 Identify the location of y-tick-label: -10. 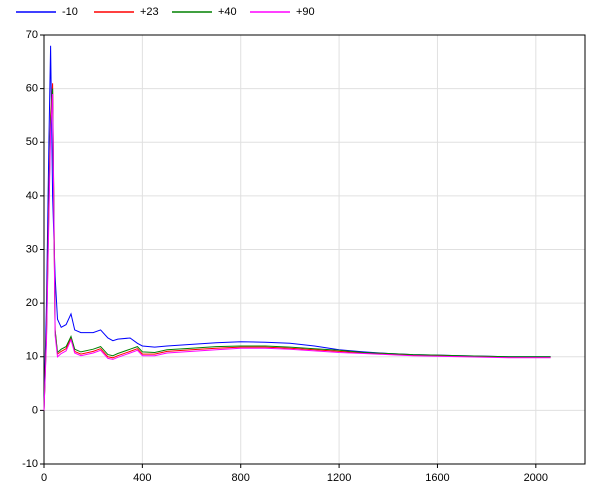
(30, 464).